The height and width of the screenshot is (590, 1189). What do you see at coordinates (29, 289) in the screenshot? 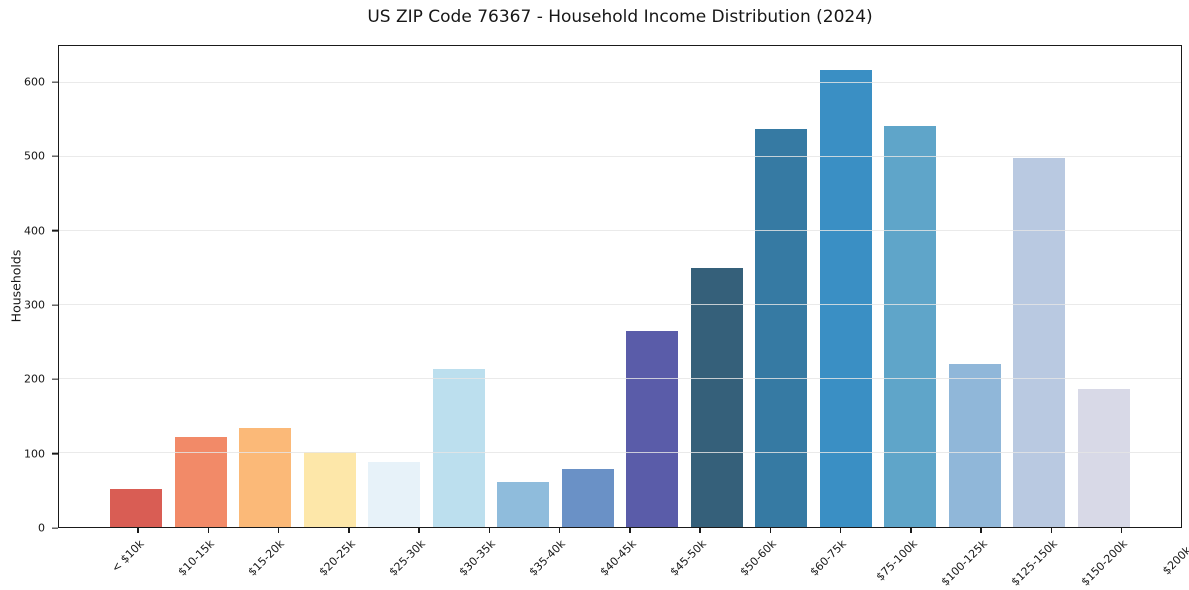
I see `y-axis-ticks: 0 100 200 300 400 500 600` at bounding box center [29, 289].